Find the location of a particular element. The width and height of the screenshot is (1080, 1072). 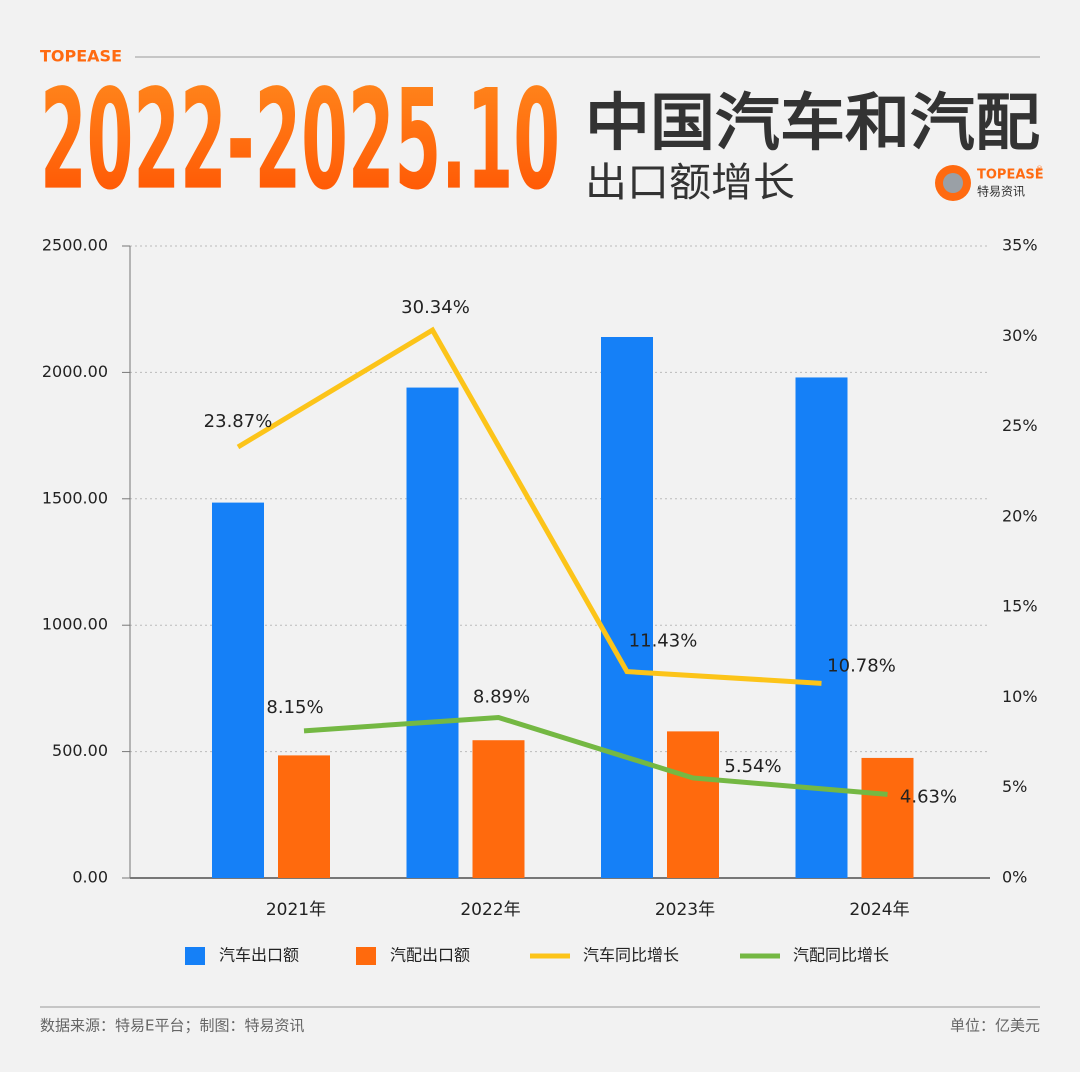

y2-tick-label: 30% is located at coordinates (1020, 335).